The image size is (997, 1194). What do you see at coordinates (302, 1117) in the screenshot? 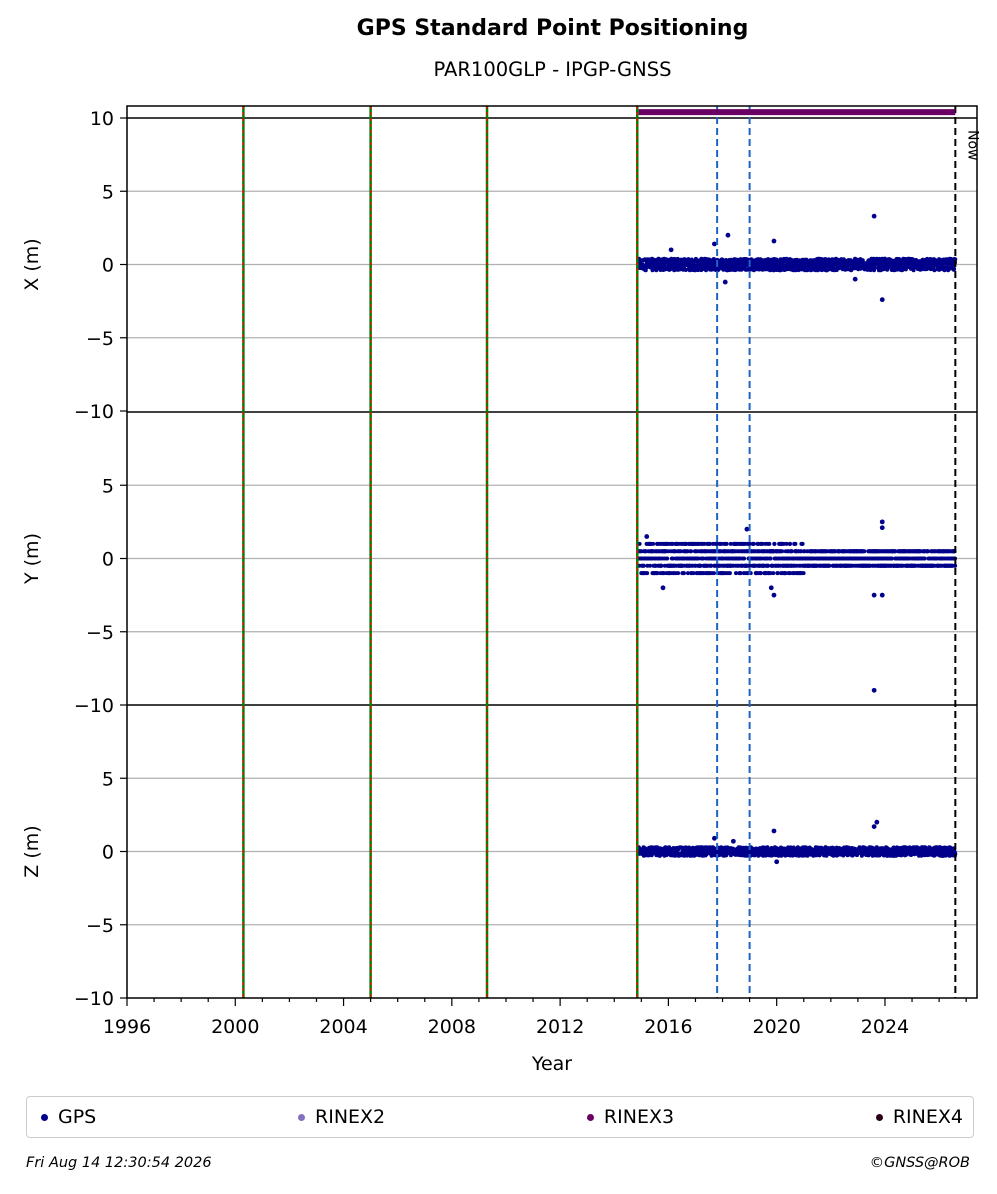
I see `legend-marker-rinex2` at bounding box center [302, 1117].